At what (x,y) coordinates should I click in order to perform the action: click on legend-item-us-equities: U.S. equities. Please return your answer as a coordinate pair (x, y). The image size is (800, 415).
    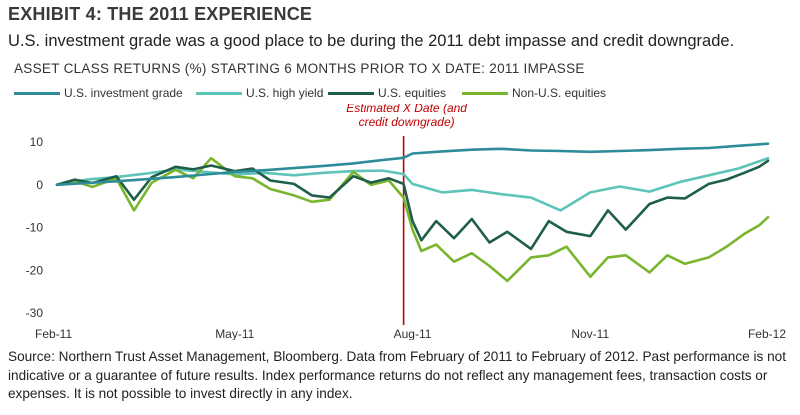
    Looking at the image, I should click on (387, 93).